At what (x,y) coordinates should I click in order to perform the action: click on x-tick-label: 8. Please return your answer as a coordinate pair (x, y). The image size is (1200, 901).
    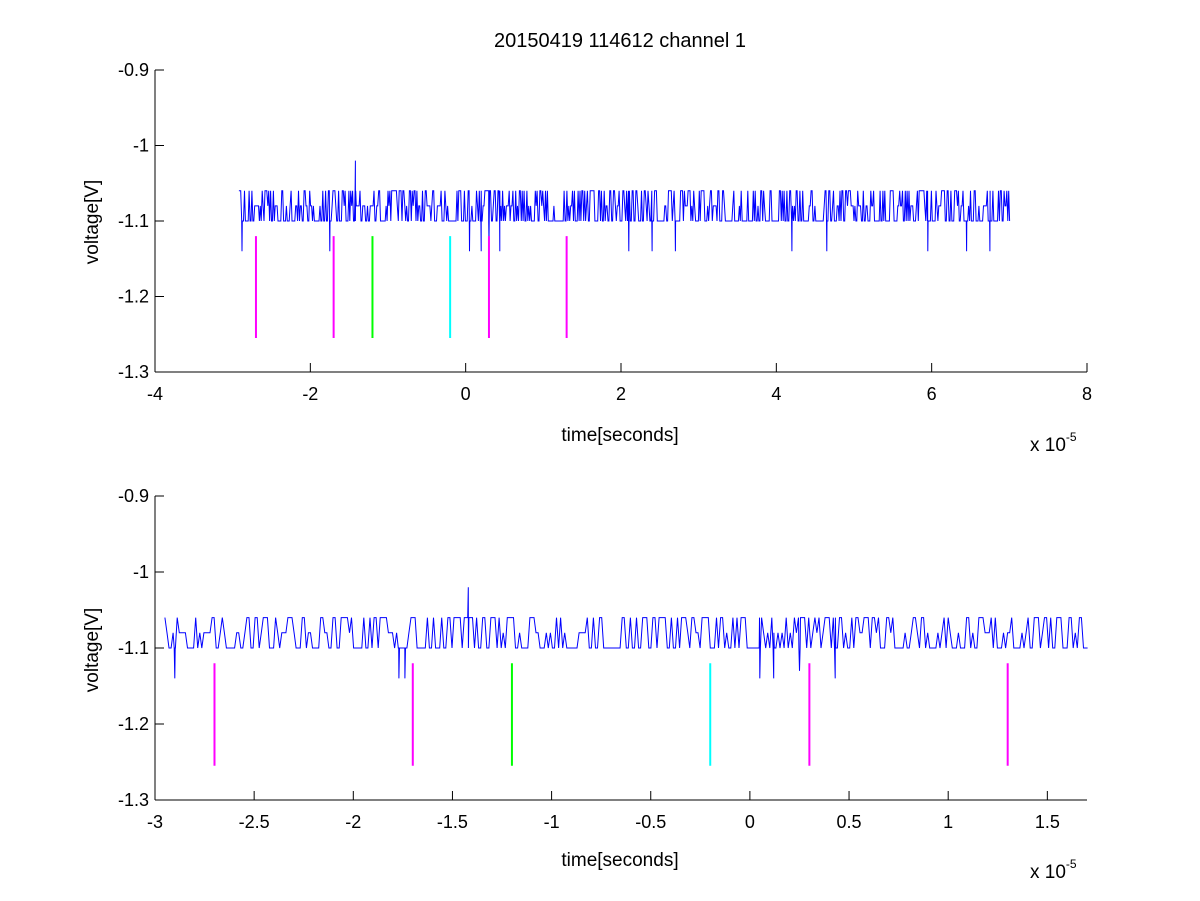
    Looking at the image, I should click on (1087, 394).